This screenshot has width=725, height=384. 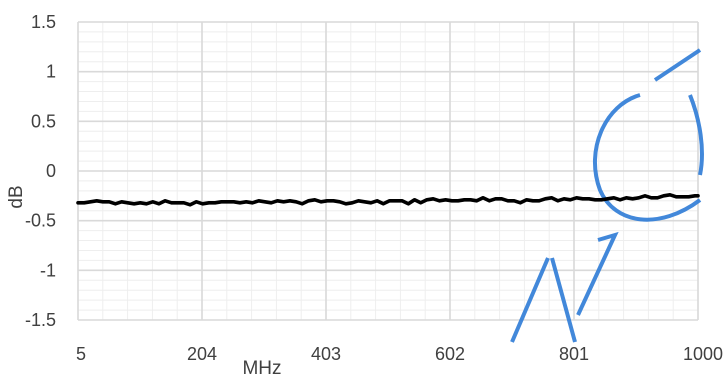 What do you see at coordinates (43, 22) in the screenshot?
I see `y-tick-label: 1.5` at bounding box center [43, 22].